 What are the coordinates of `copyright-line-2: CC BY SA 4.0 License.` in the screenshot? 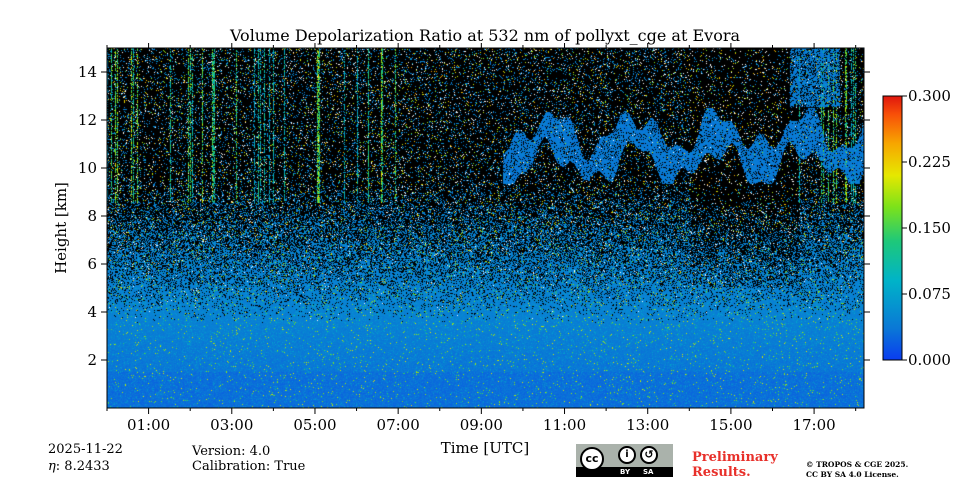 It's located at (852, 474).